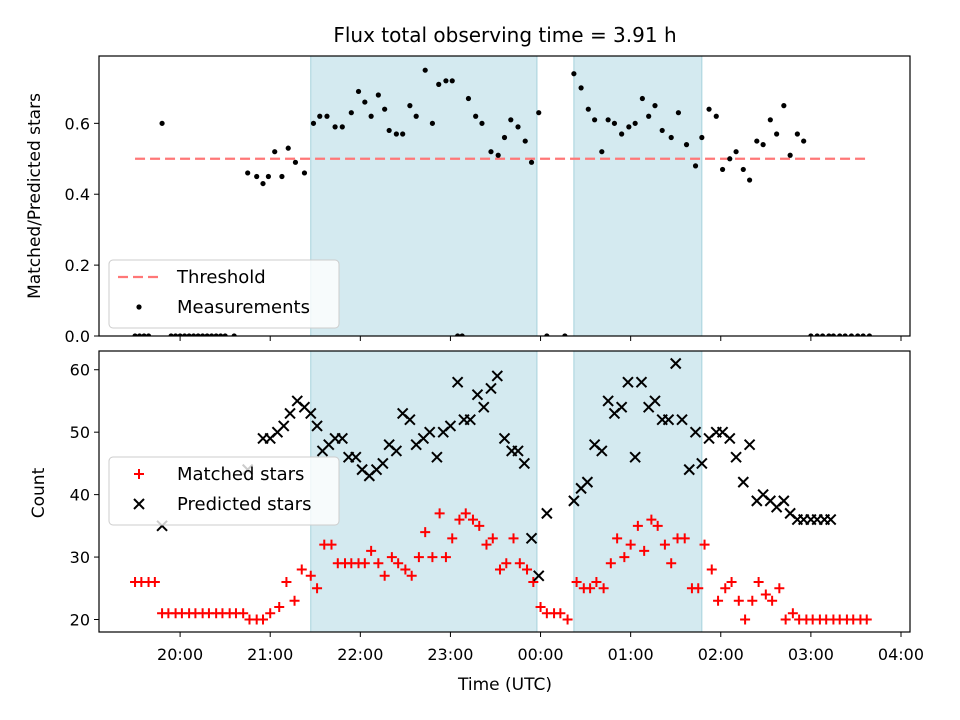  I want to click on chart-title: Flux total observing time = 3.91 h, so click(504, 35).